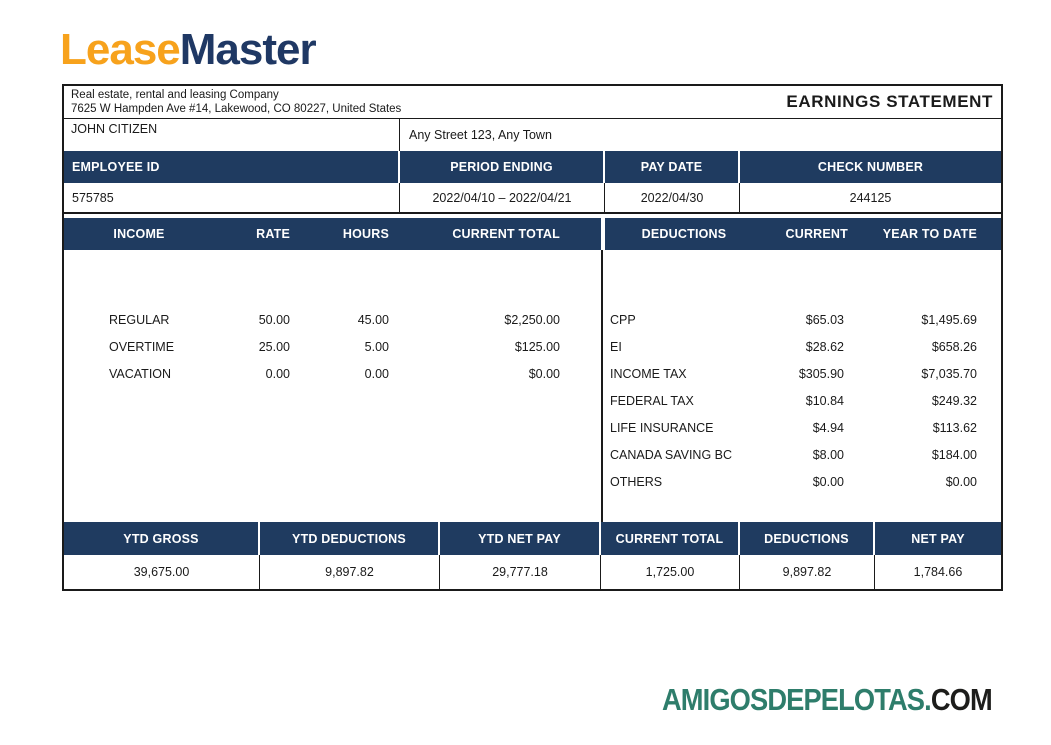 The height and width of the screenshot is (745, 1051). Describe the element at coordinates (332, 346) in the screenshot. I see `income-row-overtime: OVERTIME 25.00 5.00 $125.00` at that location.